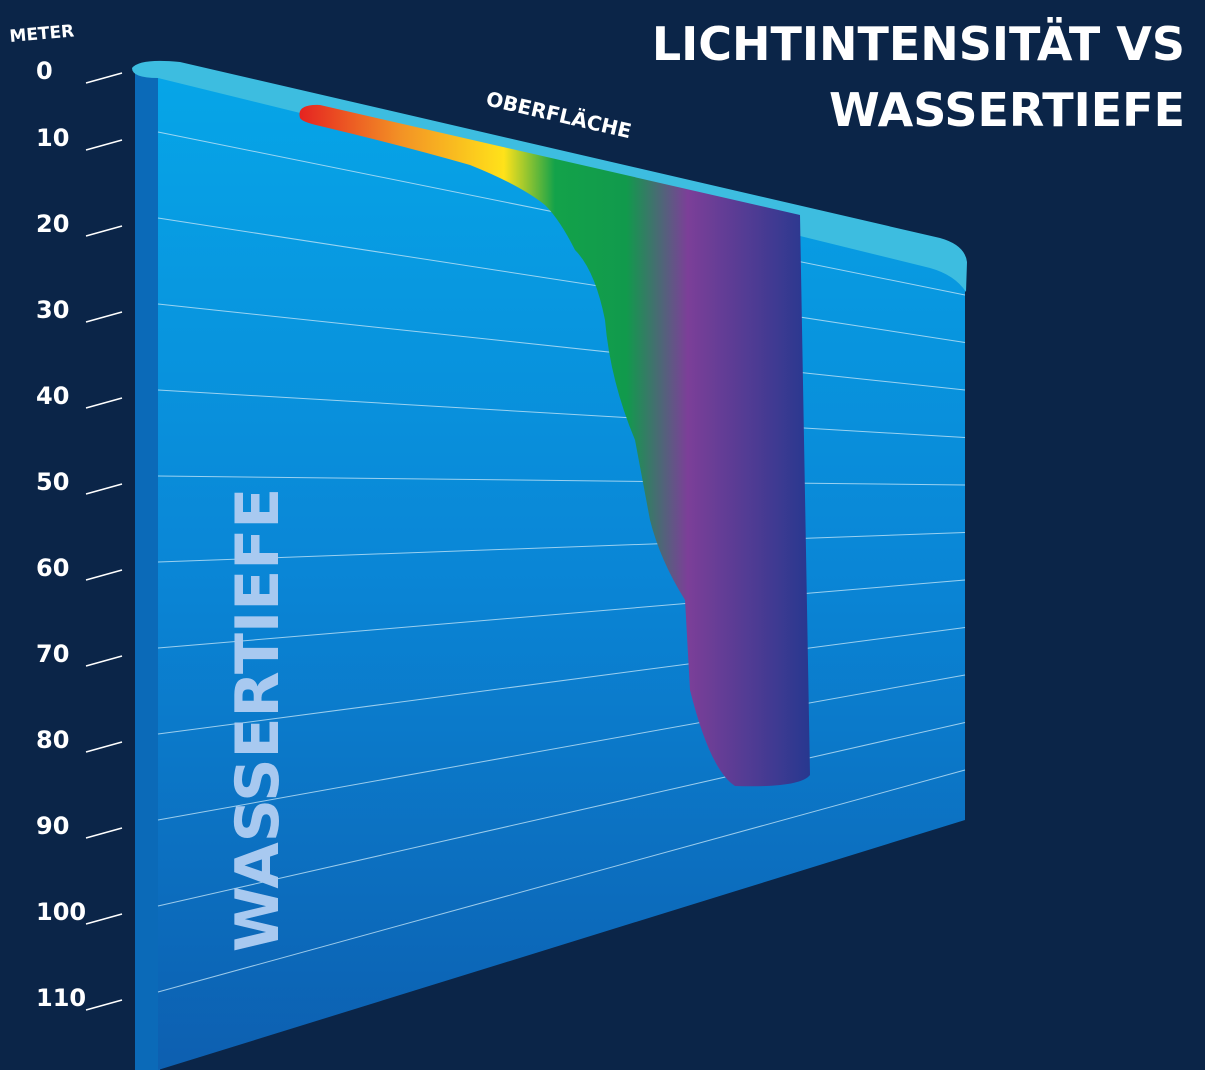 The width and height of the screenshot is (1205, 1070). Describe the element at coordinates (258, 720) in the screenshot. I see `axis-label: WASSERTIEFE` at that location.